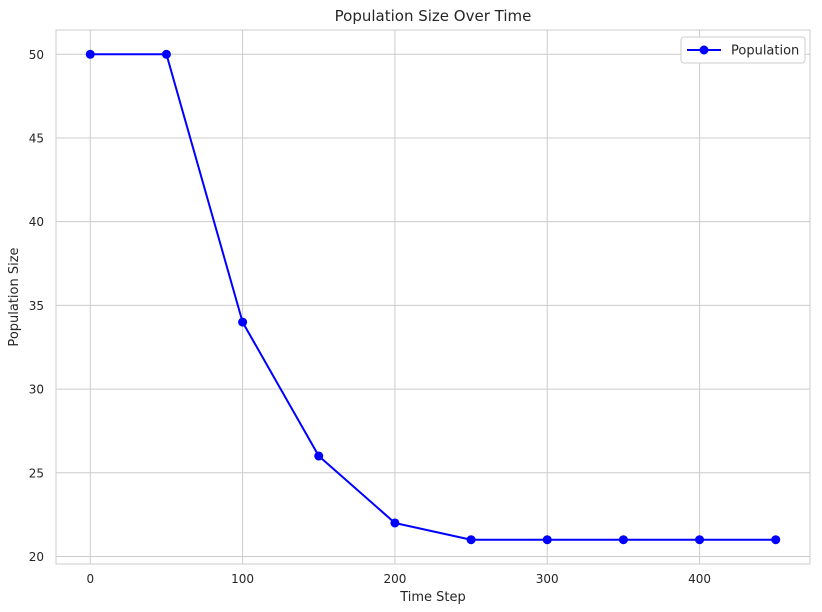 The width and height of the screenshot is (822, 612). Describe the element at coordinates (36, 557) in the screenshot. I see `y-tick-label: 20` at that location.